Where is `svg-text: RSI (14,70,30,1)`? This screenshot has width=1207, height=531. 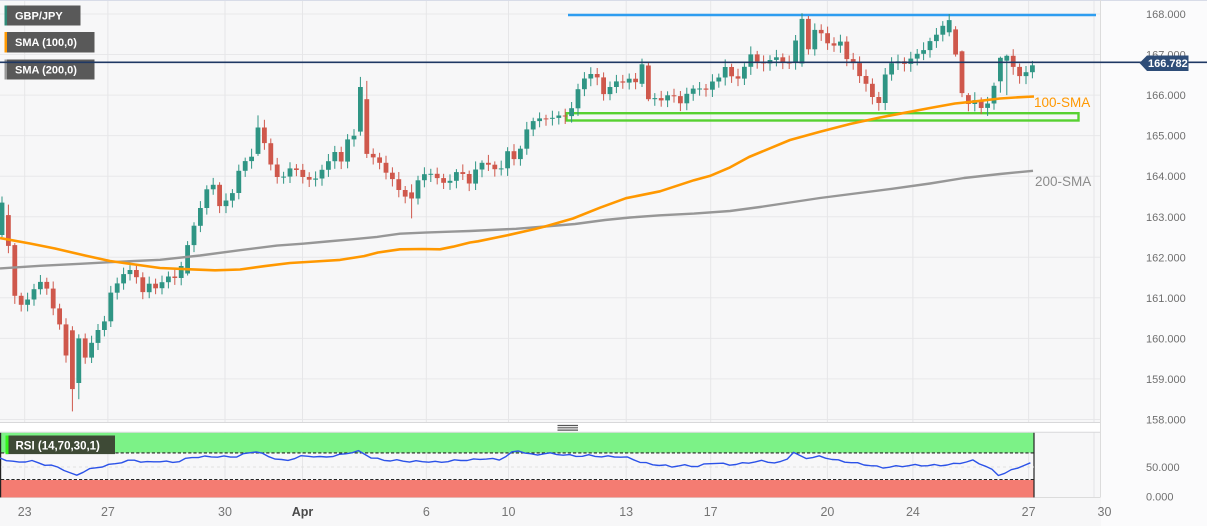 svg-text: RSI (14,70,30,1) is located at coordinates (58, 446).